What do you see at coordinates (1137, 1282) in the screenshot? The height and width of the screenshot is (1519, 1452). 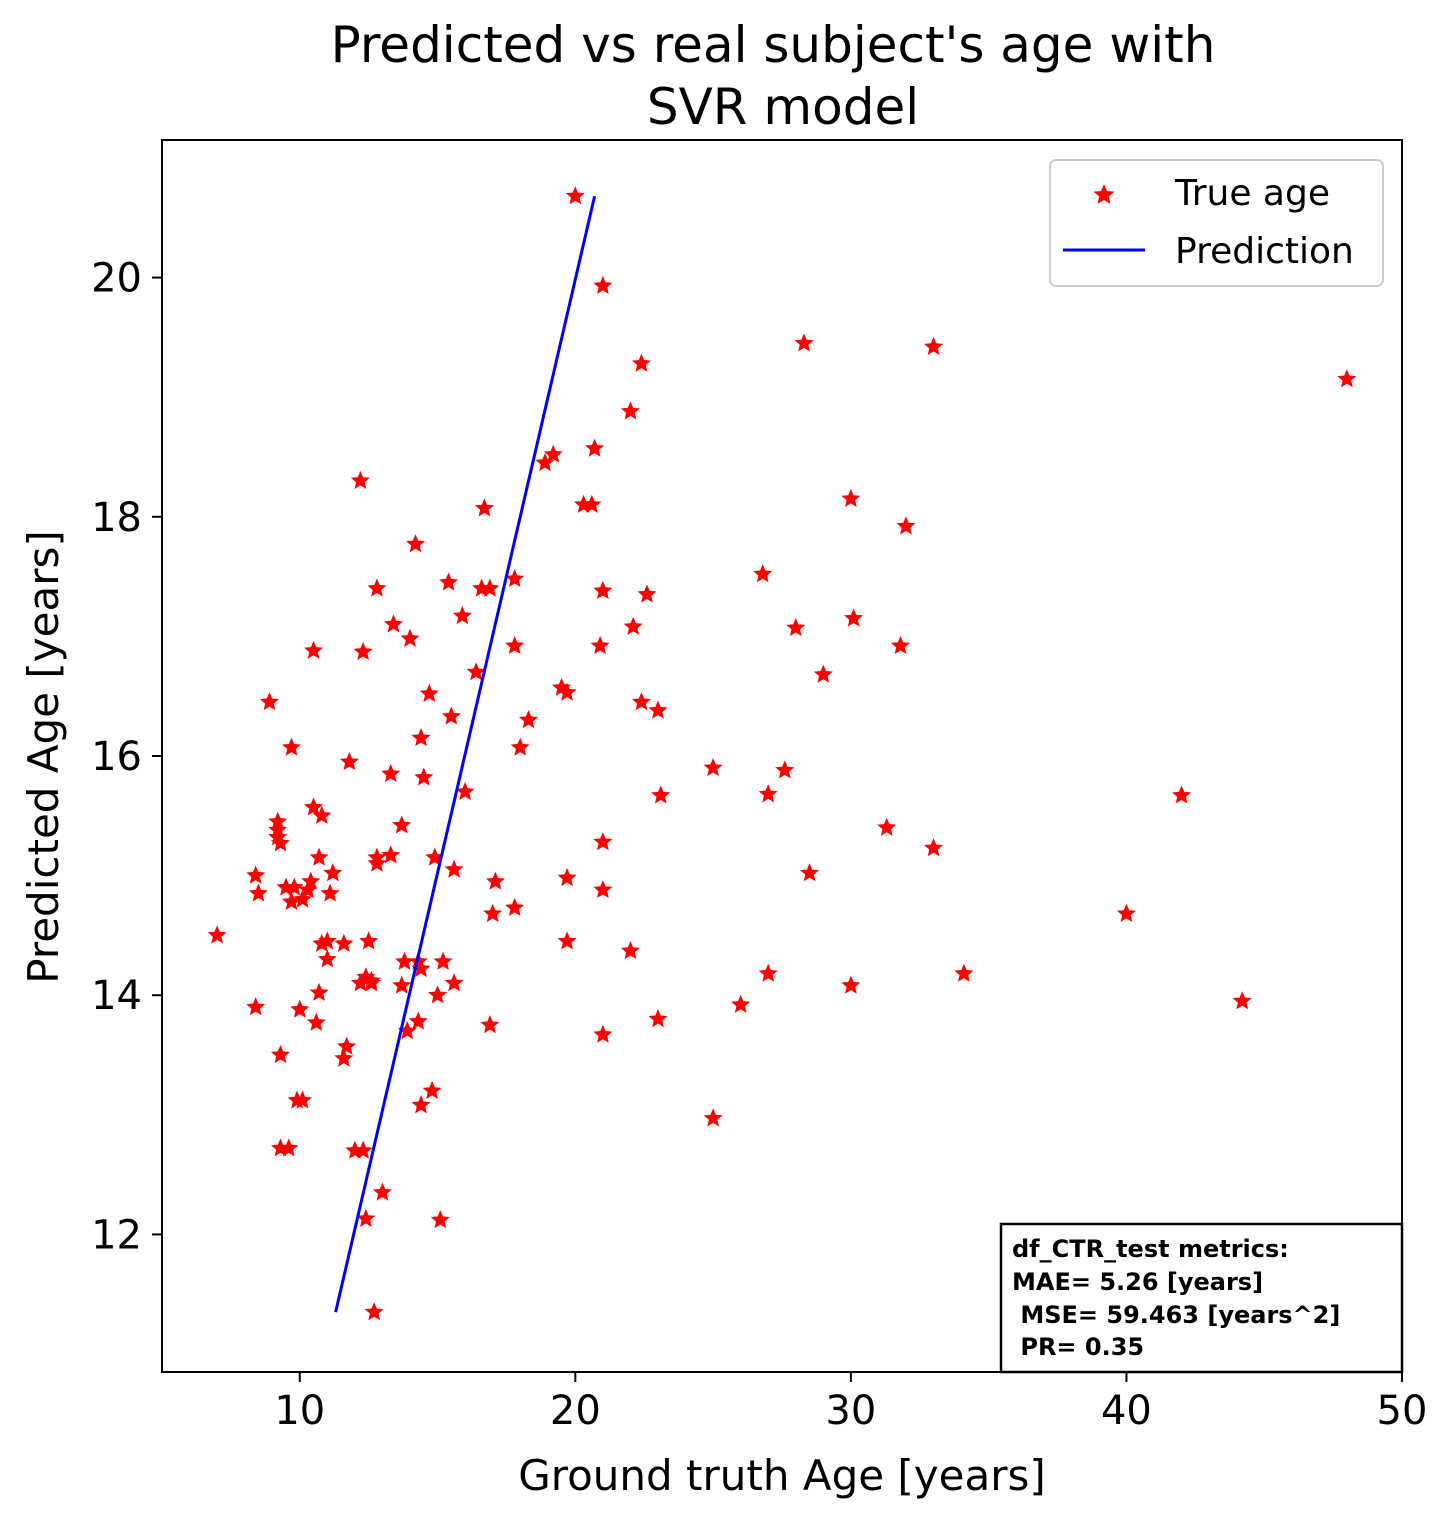 I see `metrics-line-2: MAE= 5.26 [years]` at bounding box center [1137, 1282].